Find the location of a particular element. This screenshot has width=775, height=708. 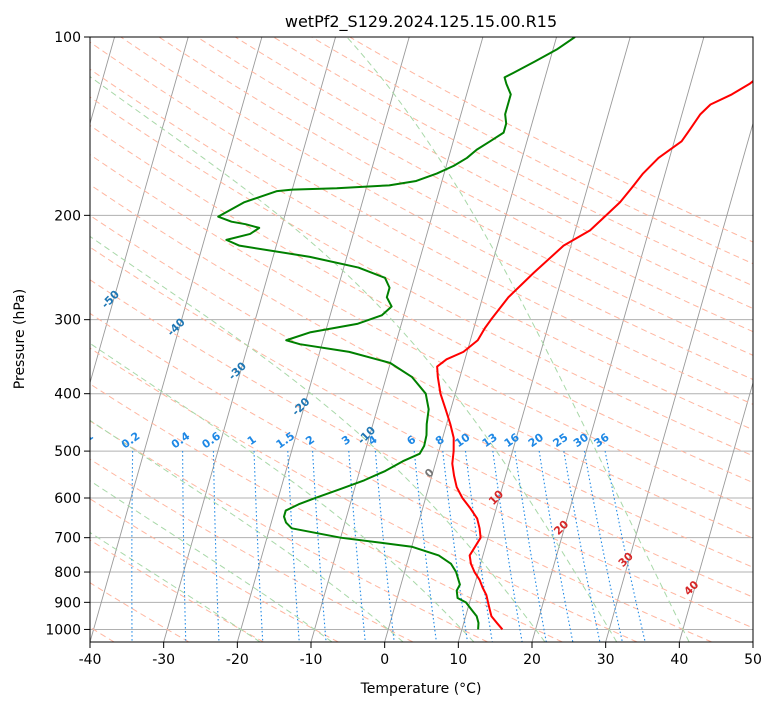

isotherm-label: -20 is located at coordinates (300, 406).